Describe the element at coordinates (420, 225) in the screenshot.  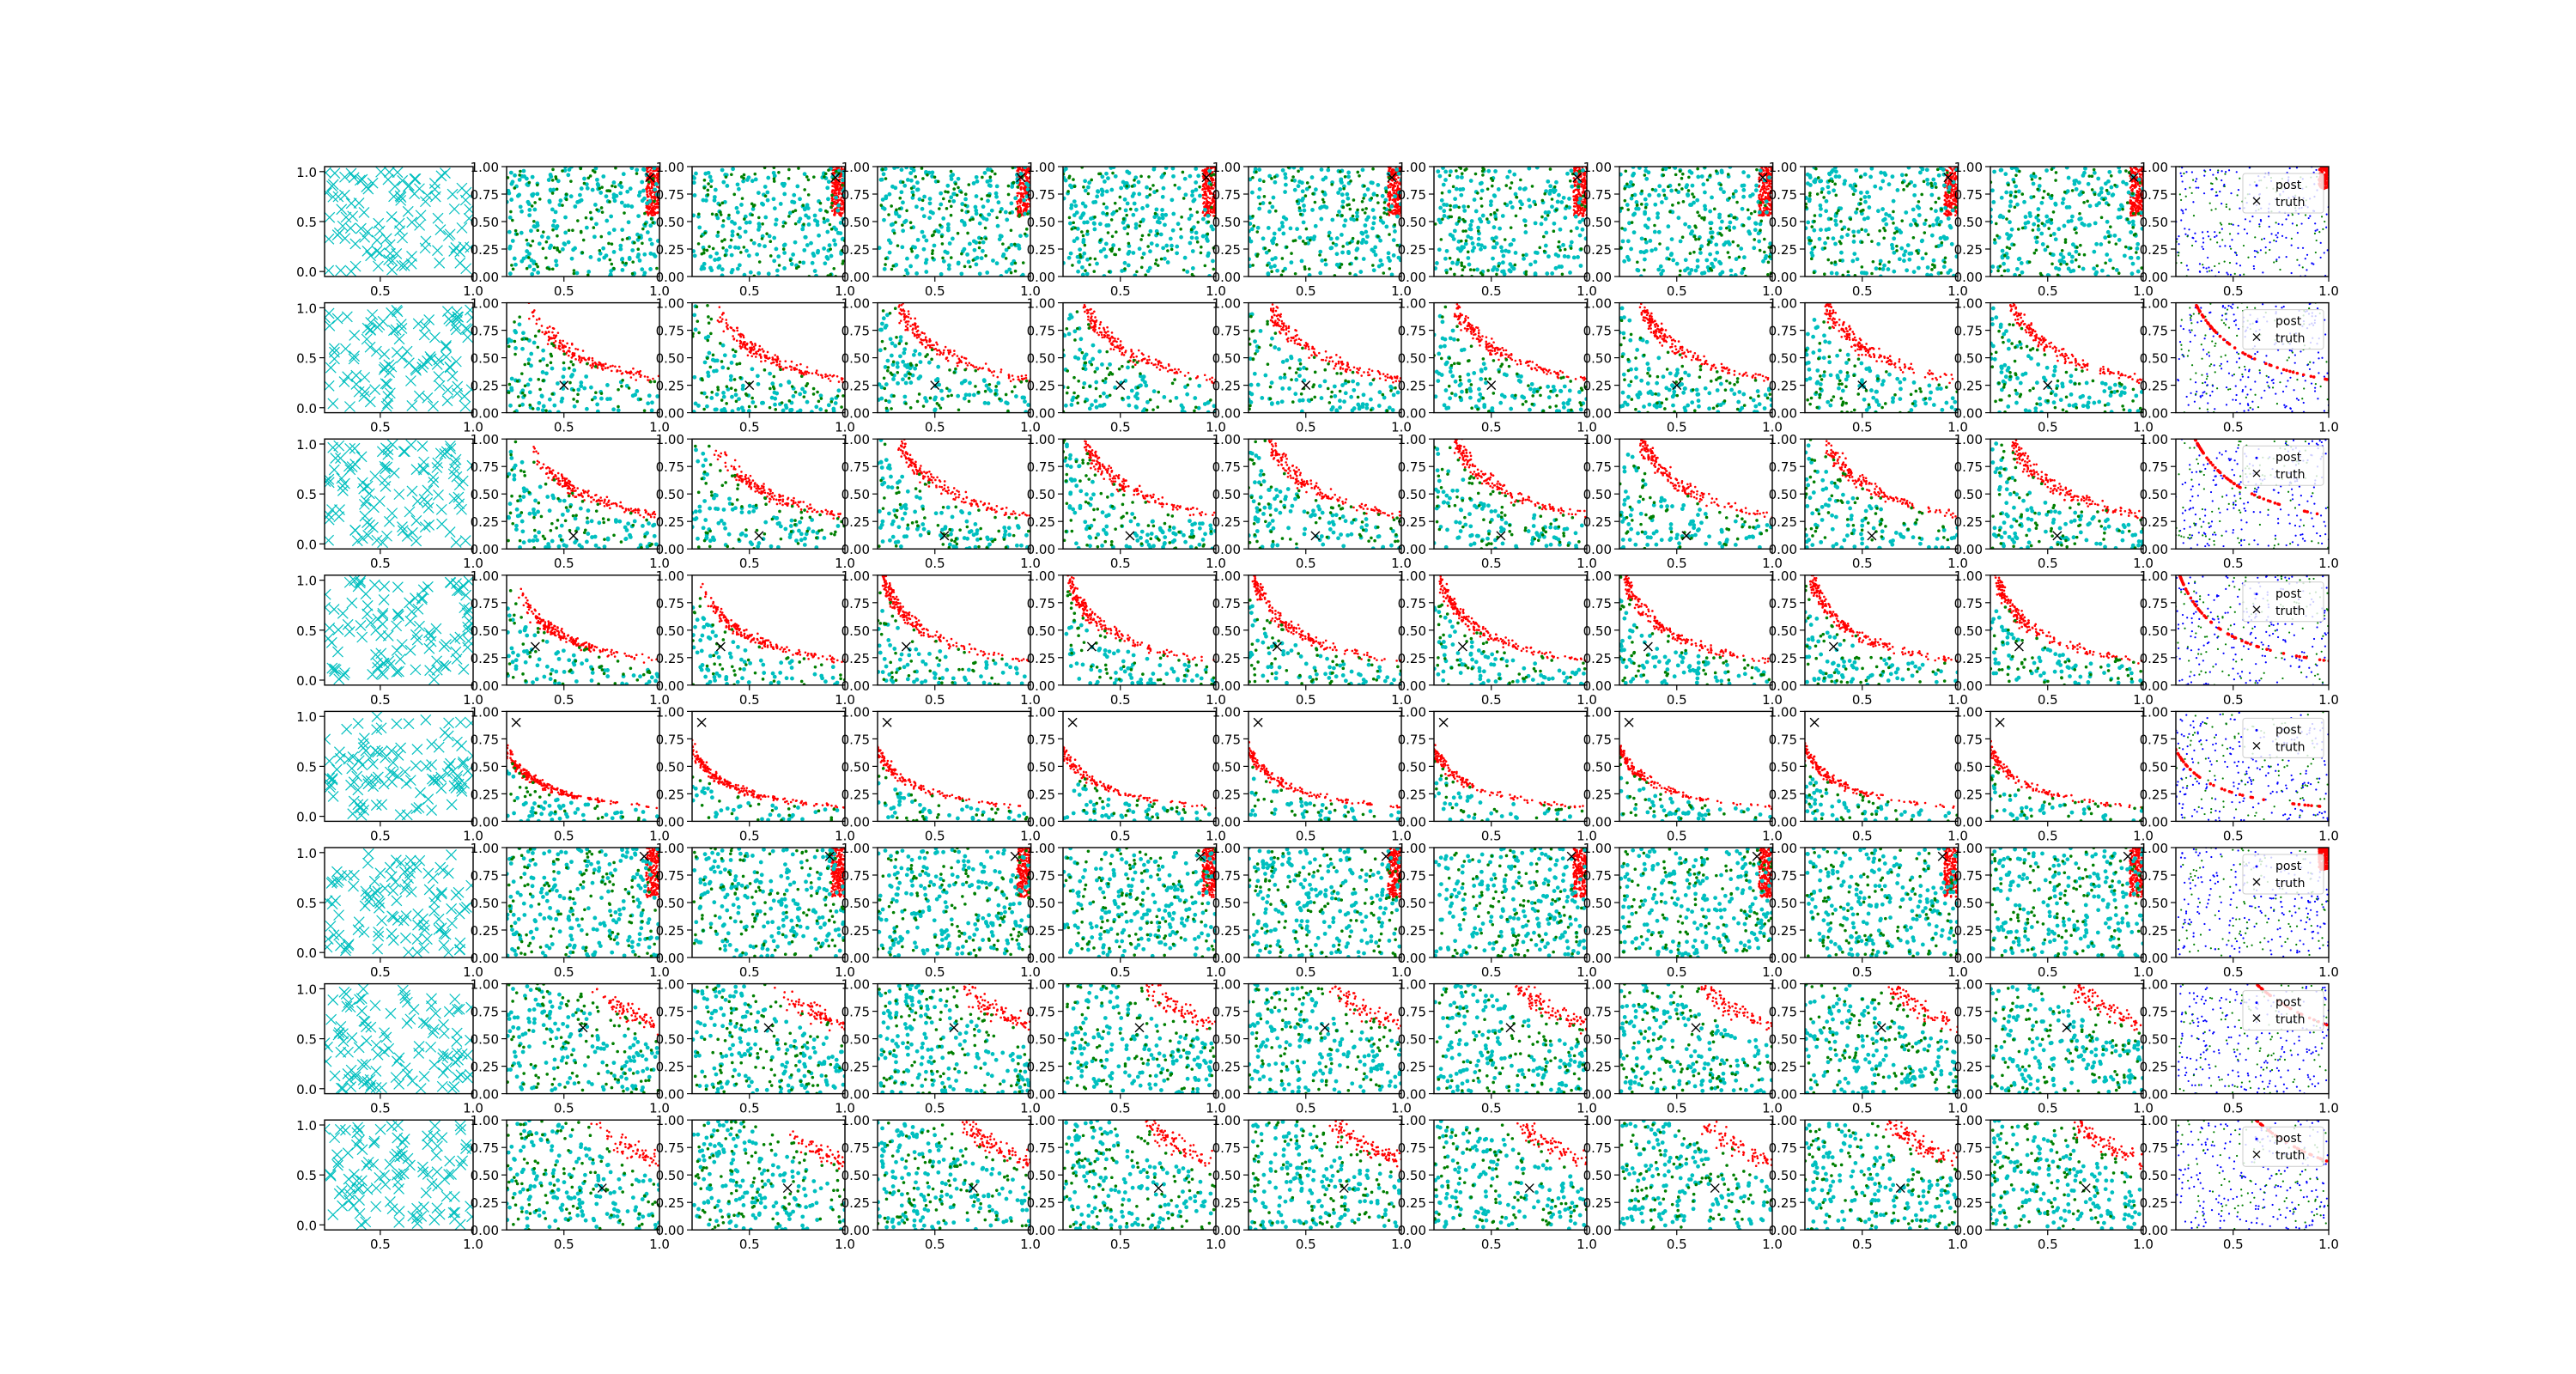
I see `prior-sample-marker` at that location.